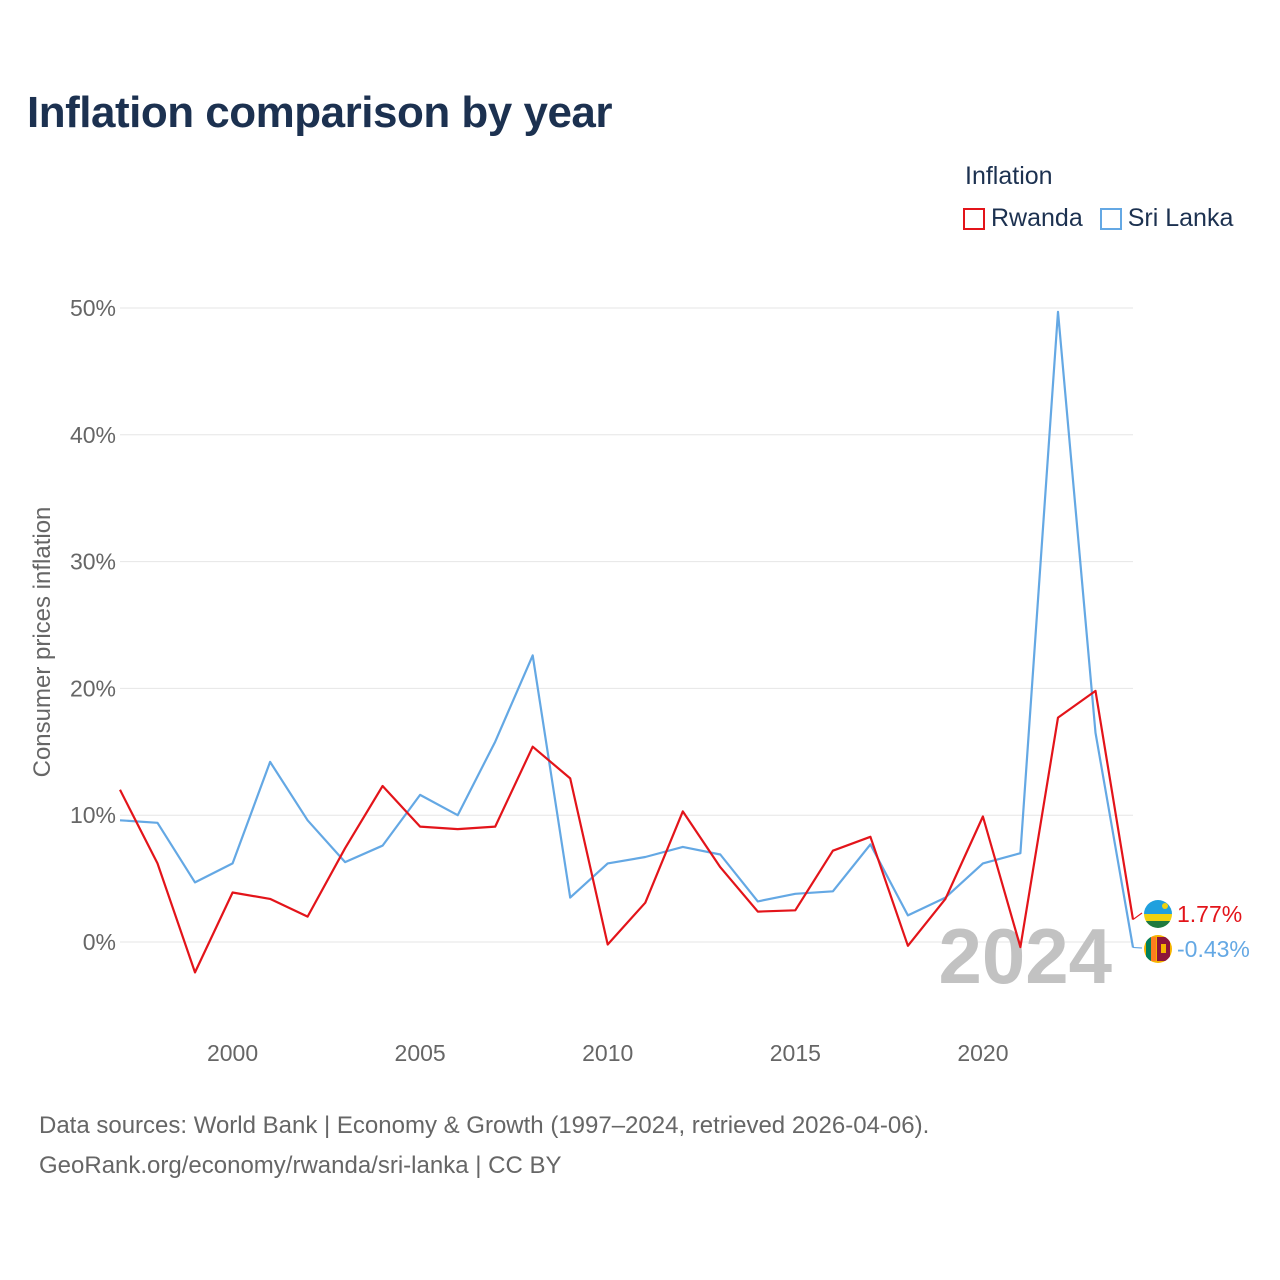  What do you see at coordinates (1158, 949) in the screenshot?
I see `sri-lanka-flag-icon` at bounding box center [1158, 949].